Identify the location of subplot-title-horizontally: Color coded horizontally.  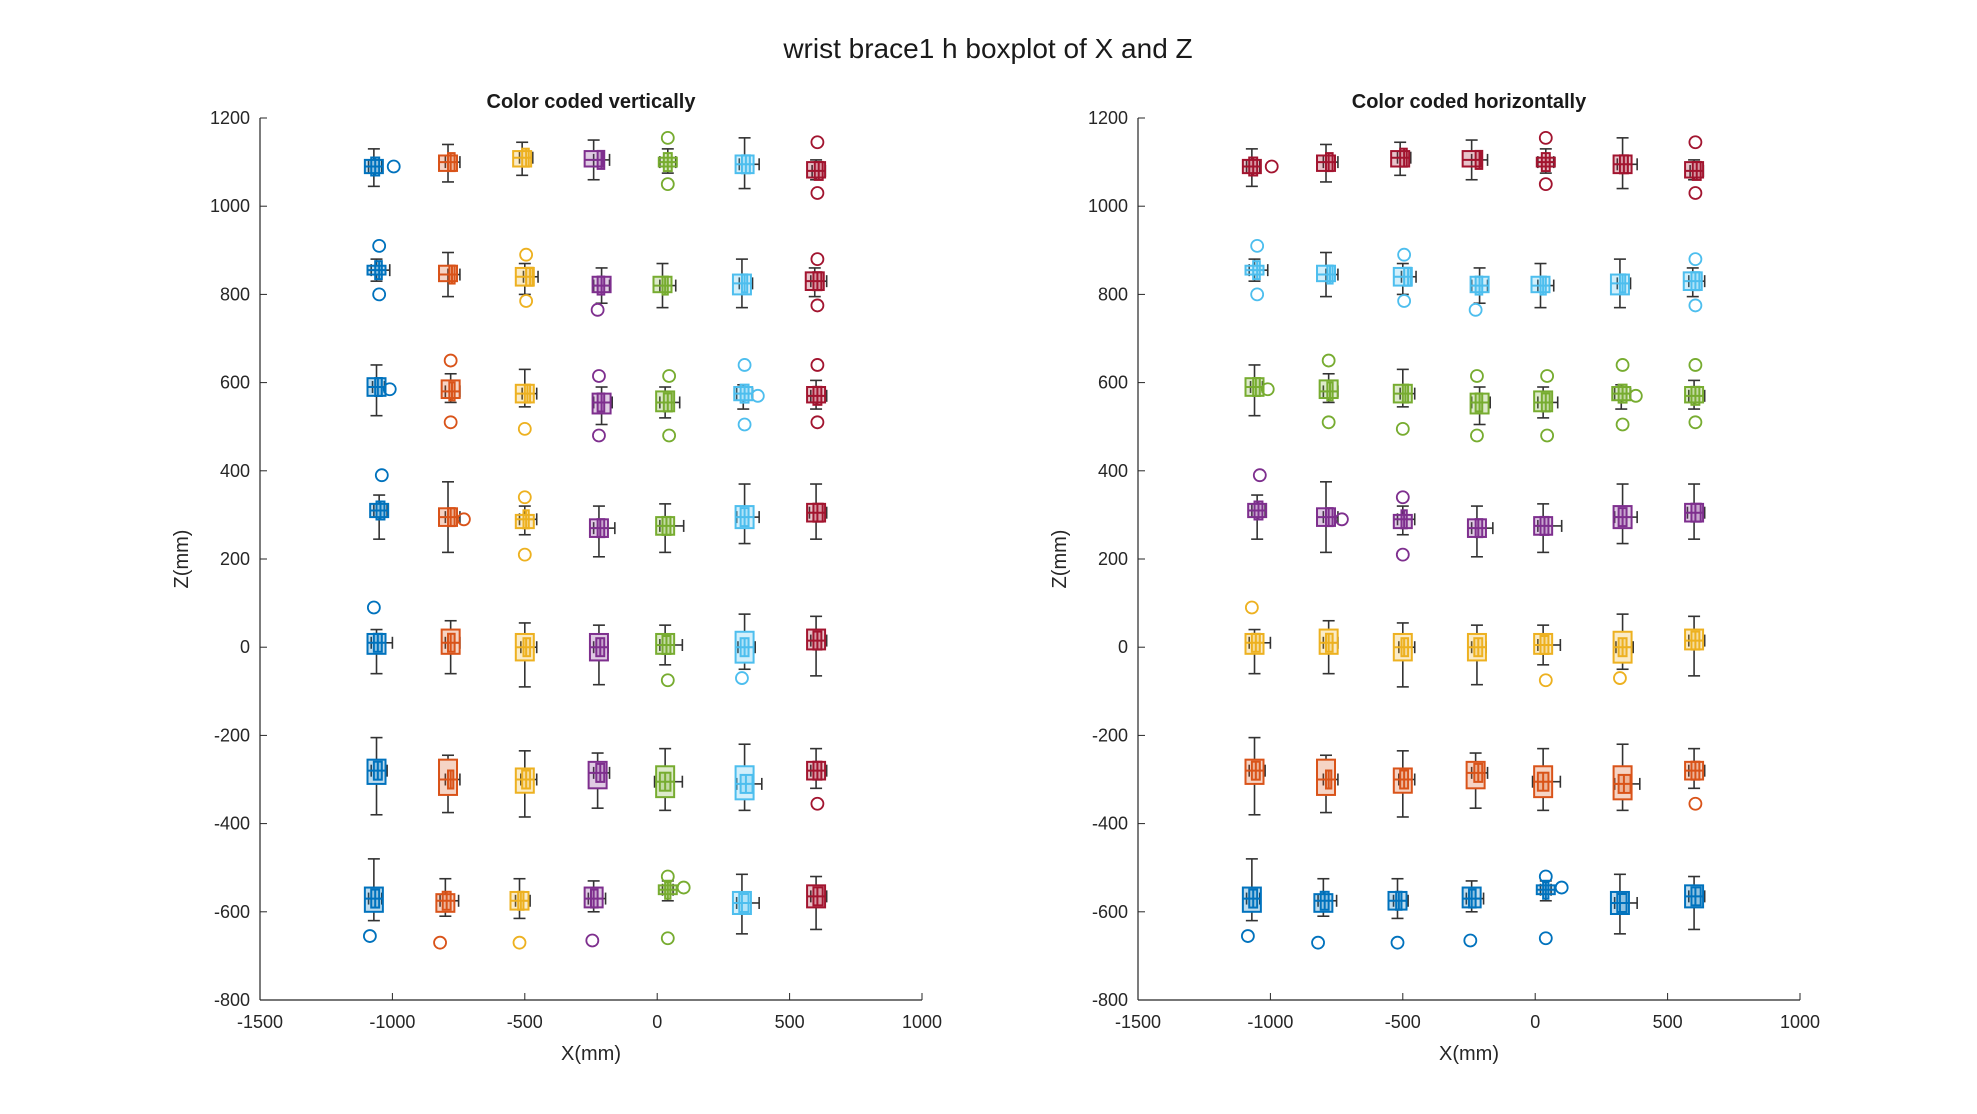
(1469, 102).